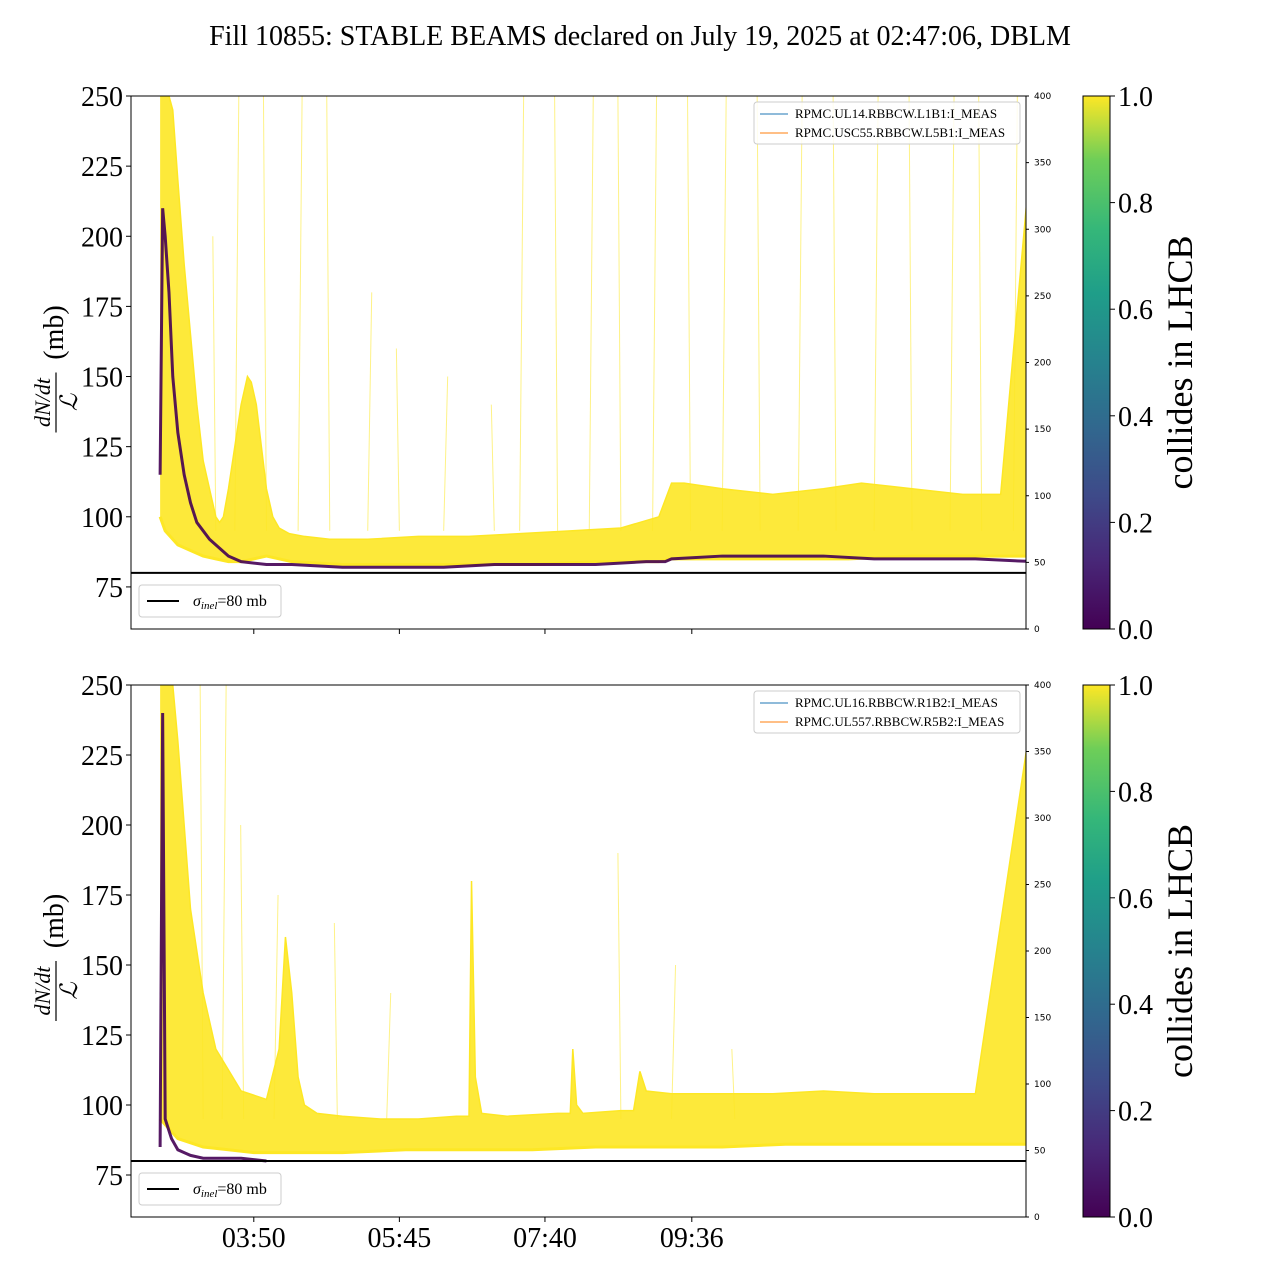  What do you see at coordinates (896, 113) in the screenshot?
I see `legend-entry: RPMC.UL14.RBBCW.L1B1:I_MEAS` at bounding box center [896, 113].